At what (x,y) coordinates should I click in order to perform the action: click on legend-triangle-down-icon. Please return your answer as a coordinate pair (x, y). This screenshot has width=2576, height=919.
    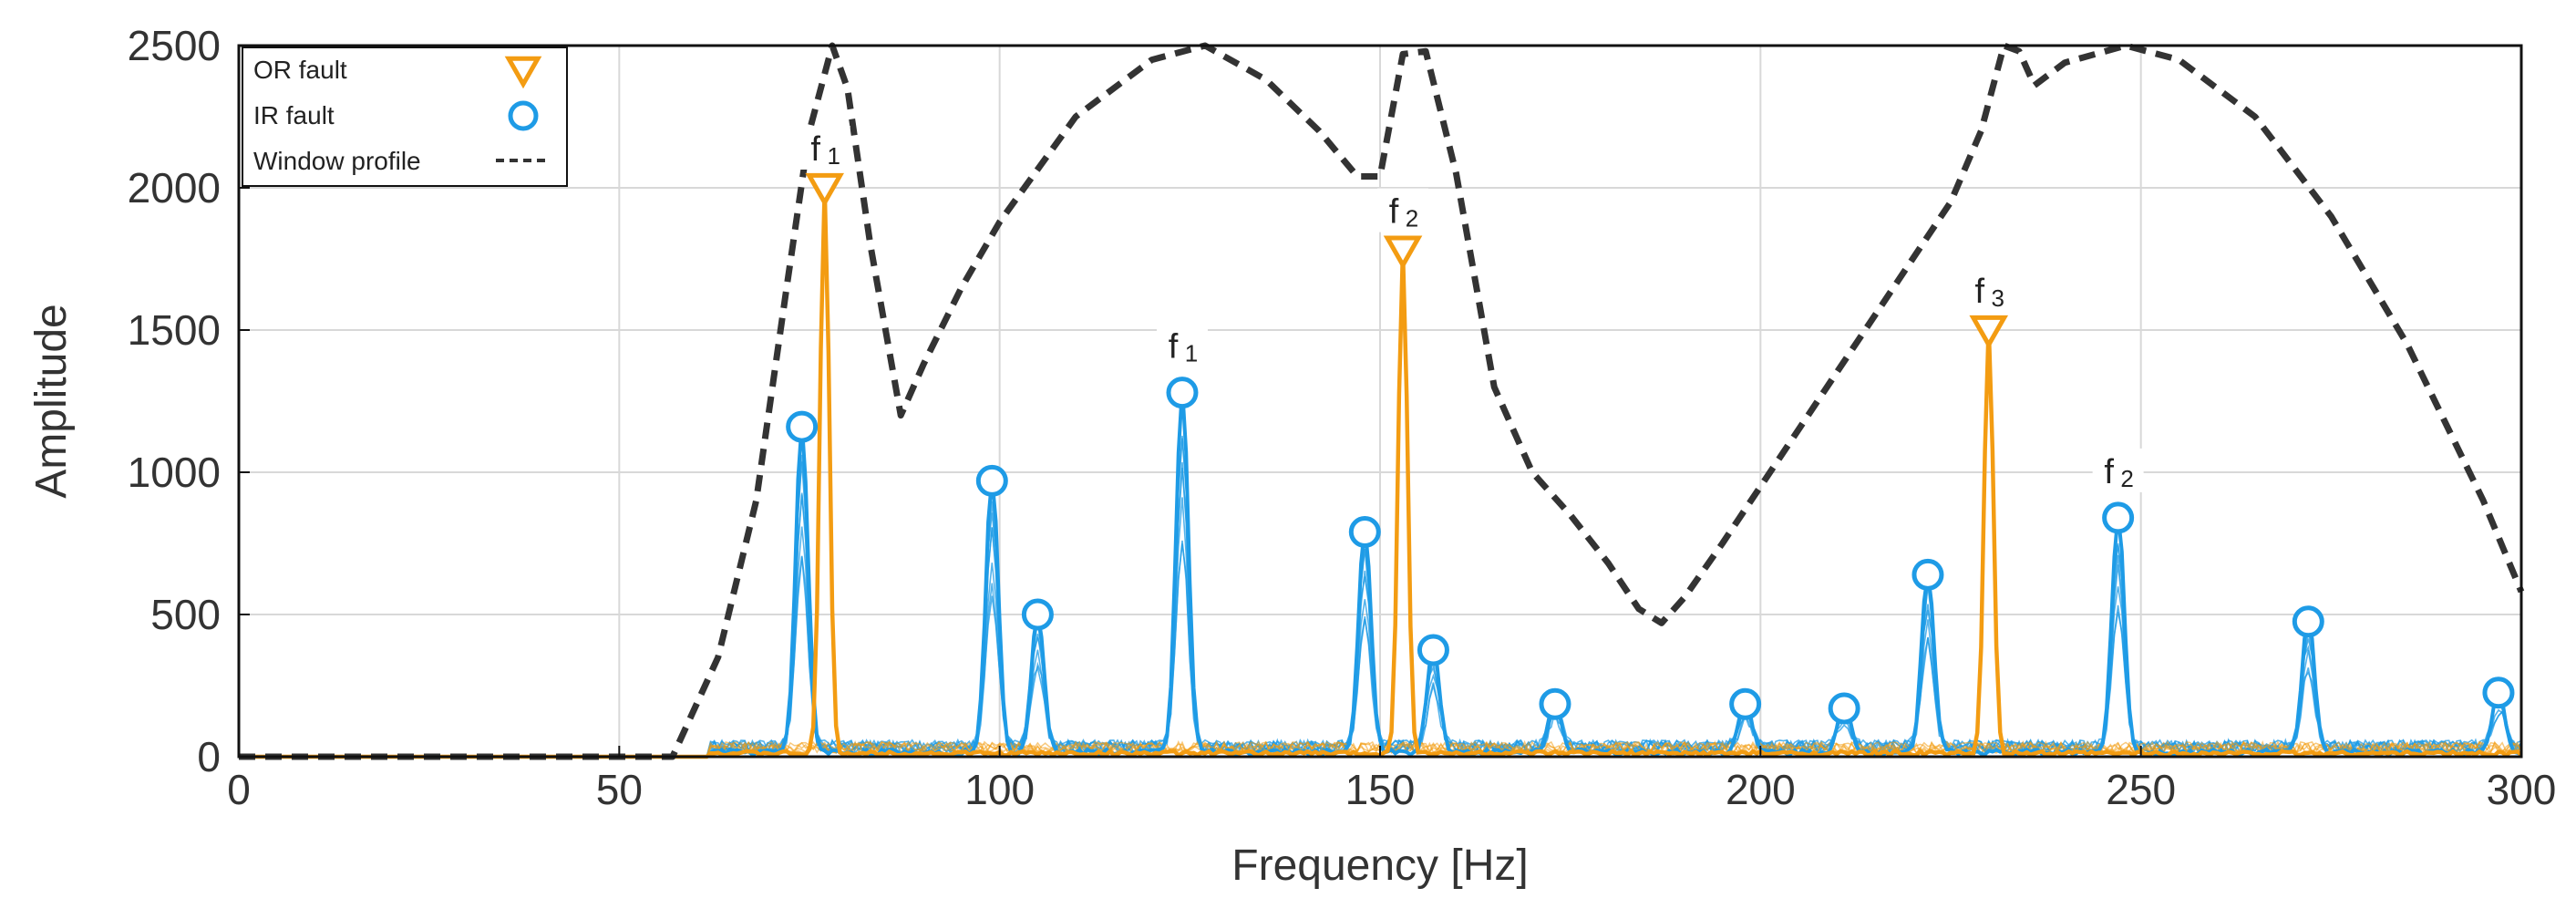
    Looking at the image, I should click on (523, 72).